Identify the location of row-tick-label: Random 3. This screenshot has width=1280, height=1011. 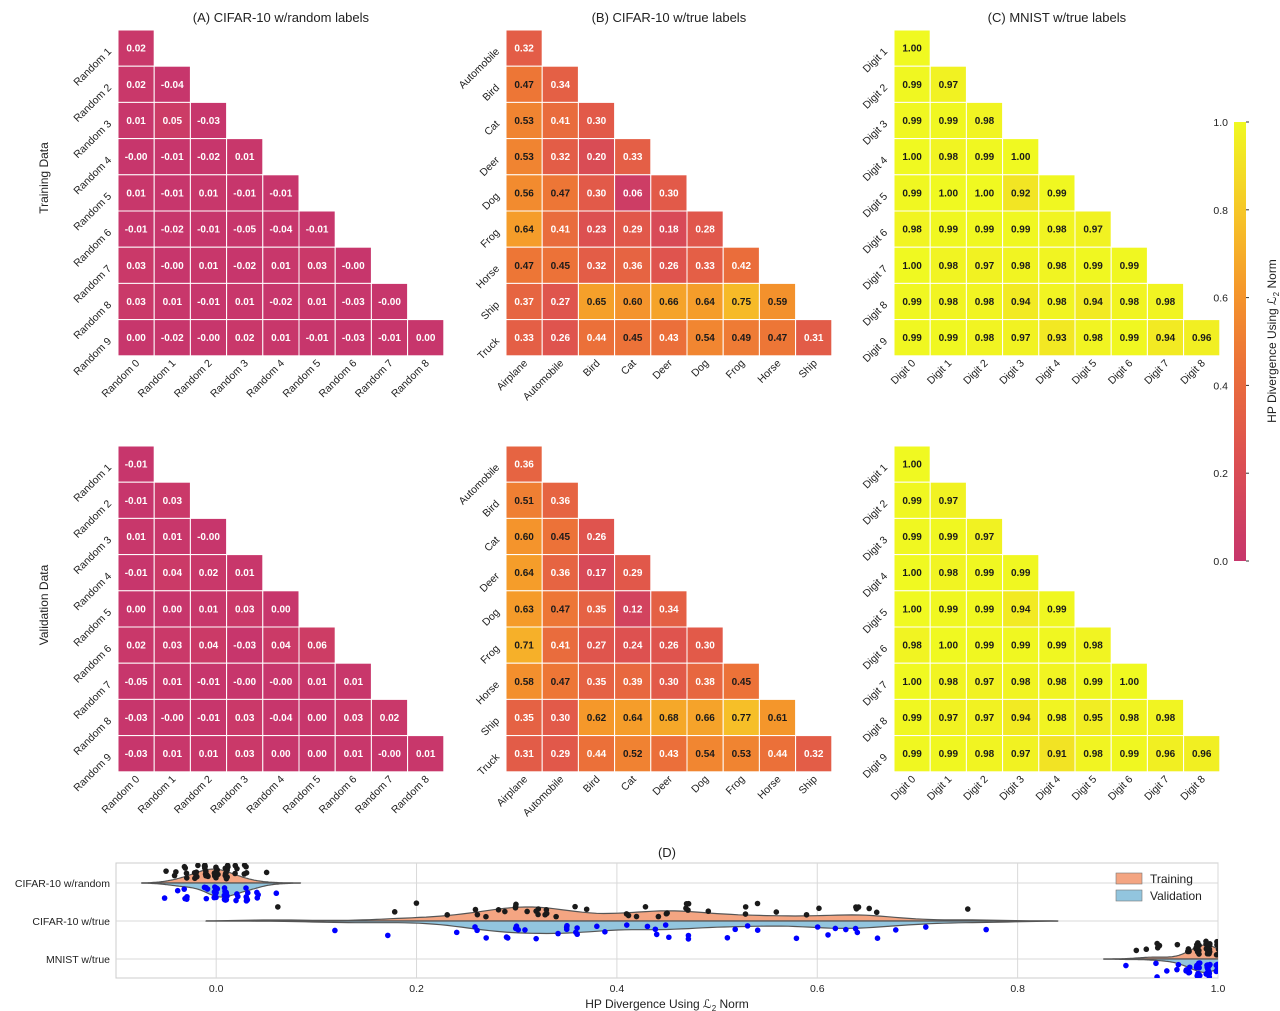
(92, 139).